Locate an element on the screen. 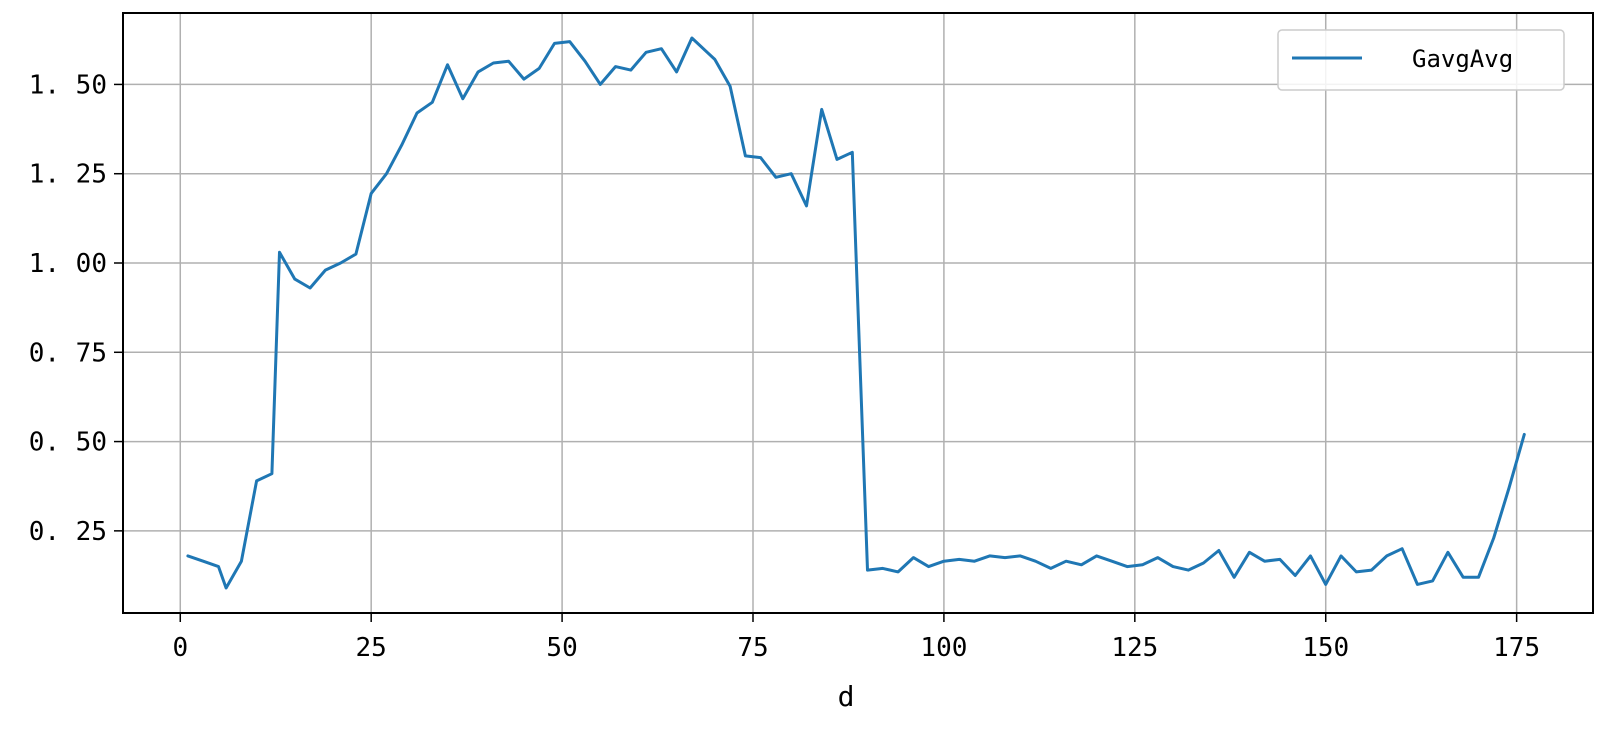 The image size is (1604, 729). x-tick-label: 25 is located at coordinates (371, 648).